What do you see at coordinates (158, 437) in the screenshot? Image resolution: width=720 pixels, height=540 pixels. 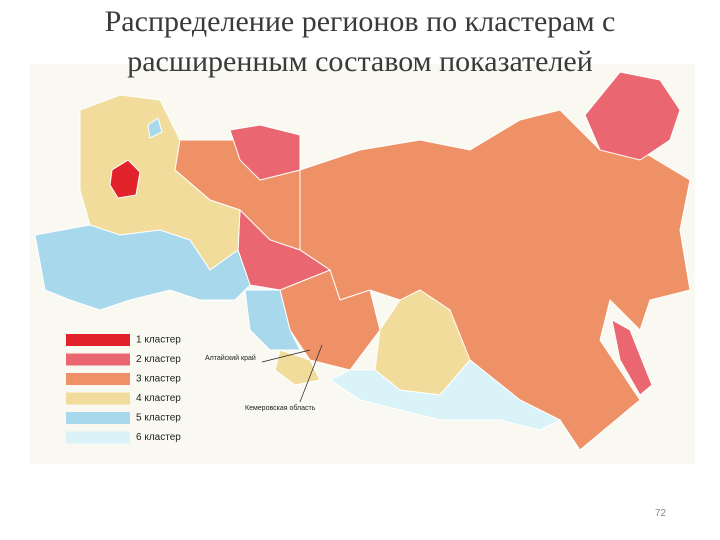 I see `legend-label: 6 кластер` at bounding box center [158, 437].